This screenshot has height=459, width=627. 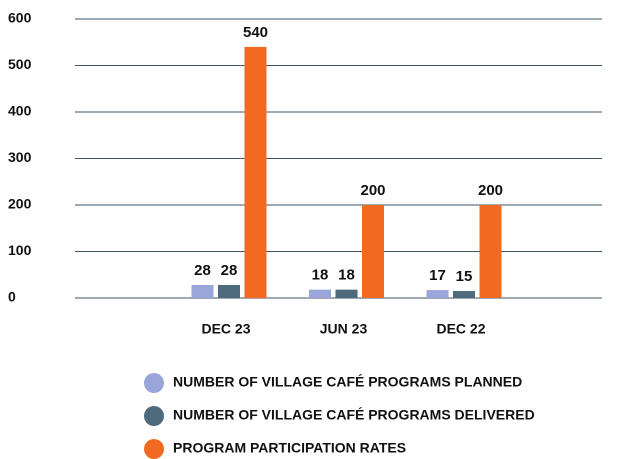 What do you see at coordinates (460, 329) in the screenshot?
I see `x-tick-label: DEC 22` at bounding box center [460, 329].